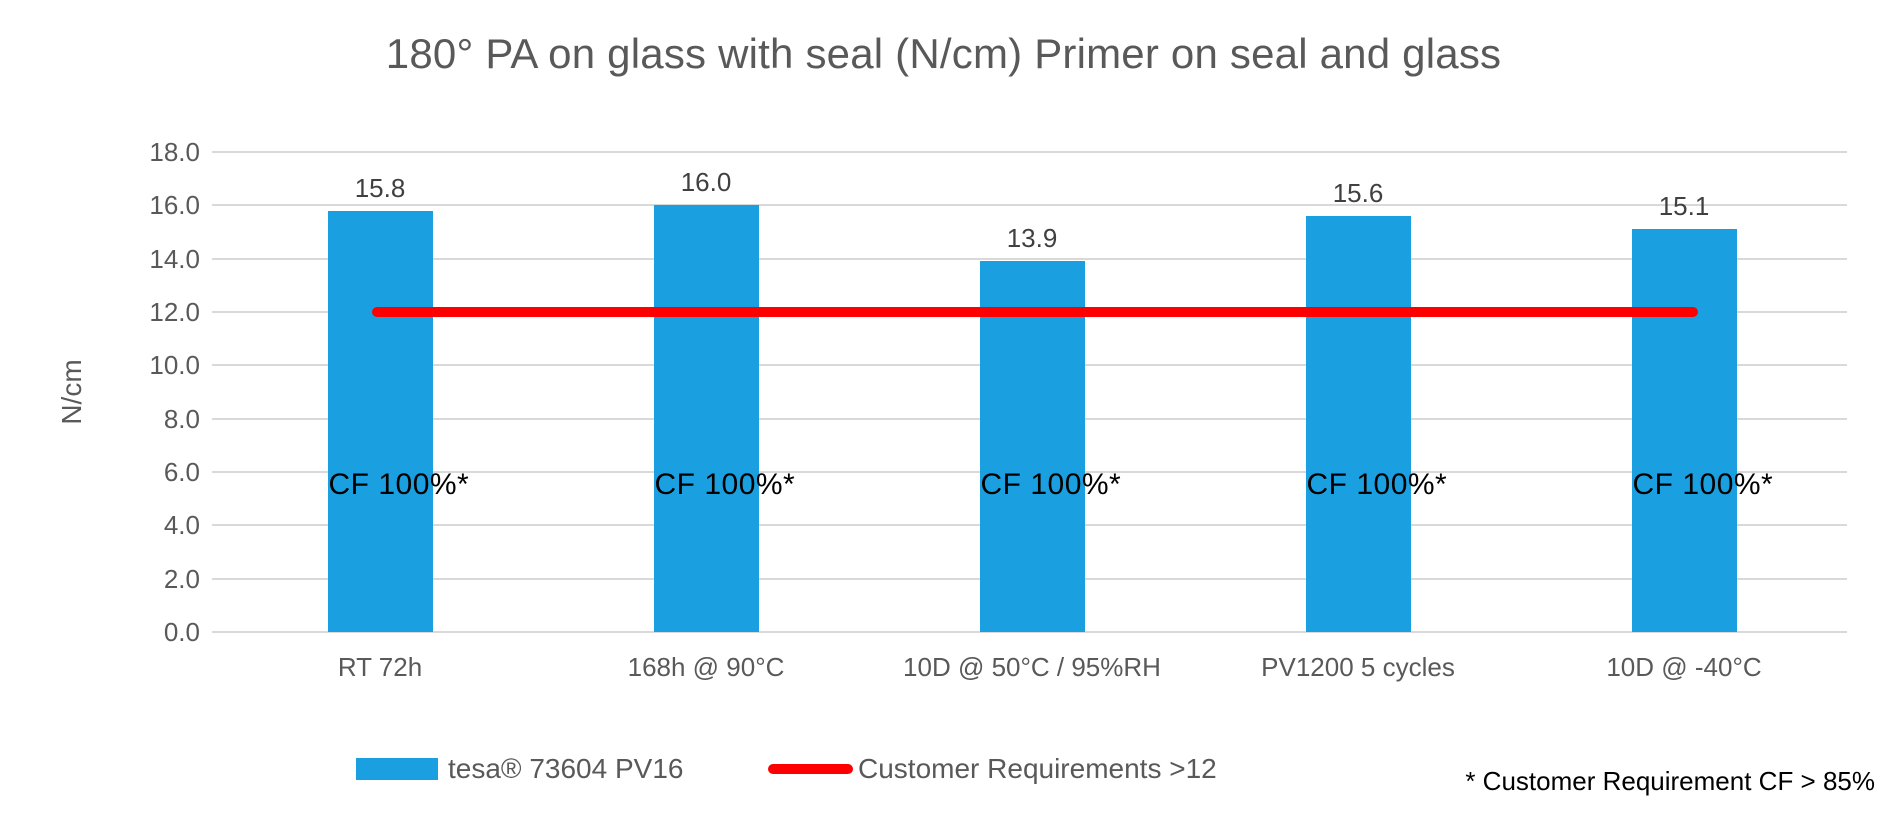  What do you see at coordinates (380, 667) in the screenshot?
I see `x-category-label: RT 72h` at bounding box center [380, 667].